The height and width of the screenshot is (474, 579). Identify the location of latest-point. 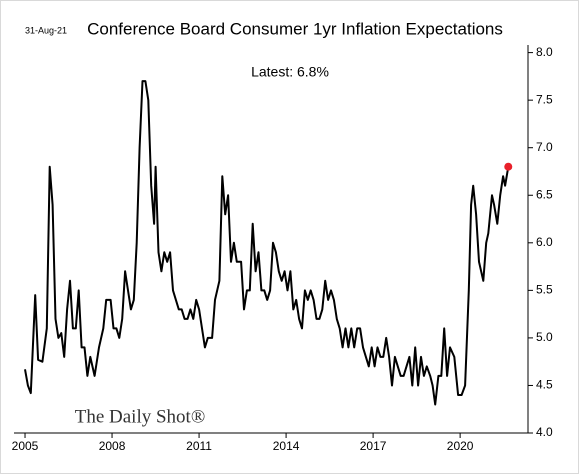
(508, 166).